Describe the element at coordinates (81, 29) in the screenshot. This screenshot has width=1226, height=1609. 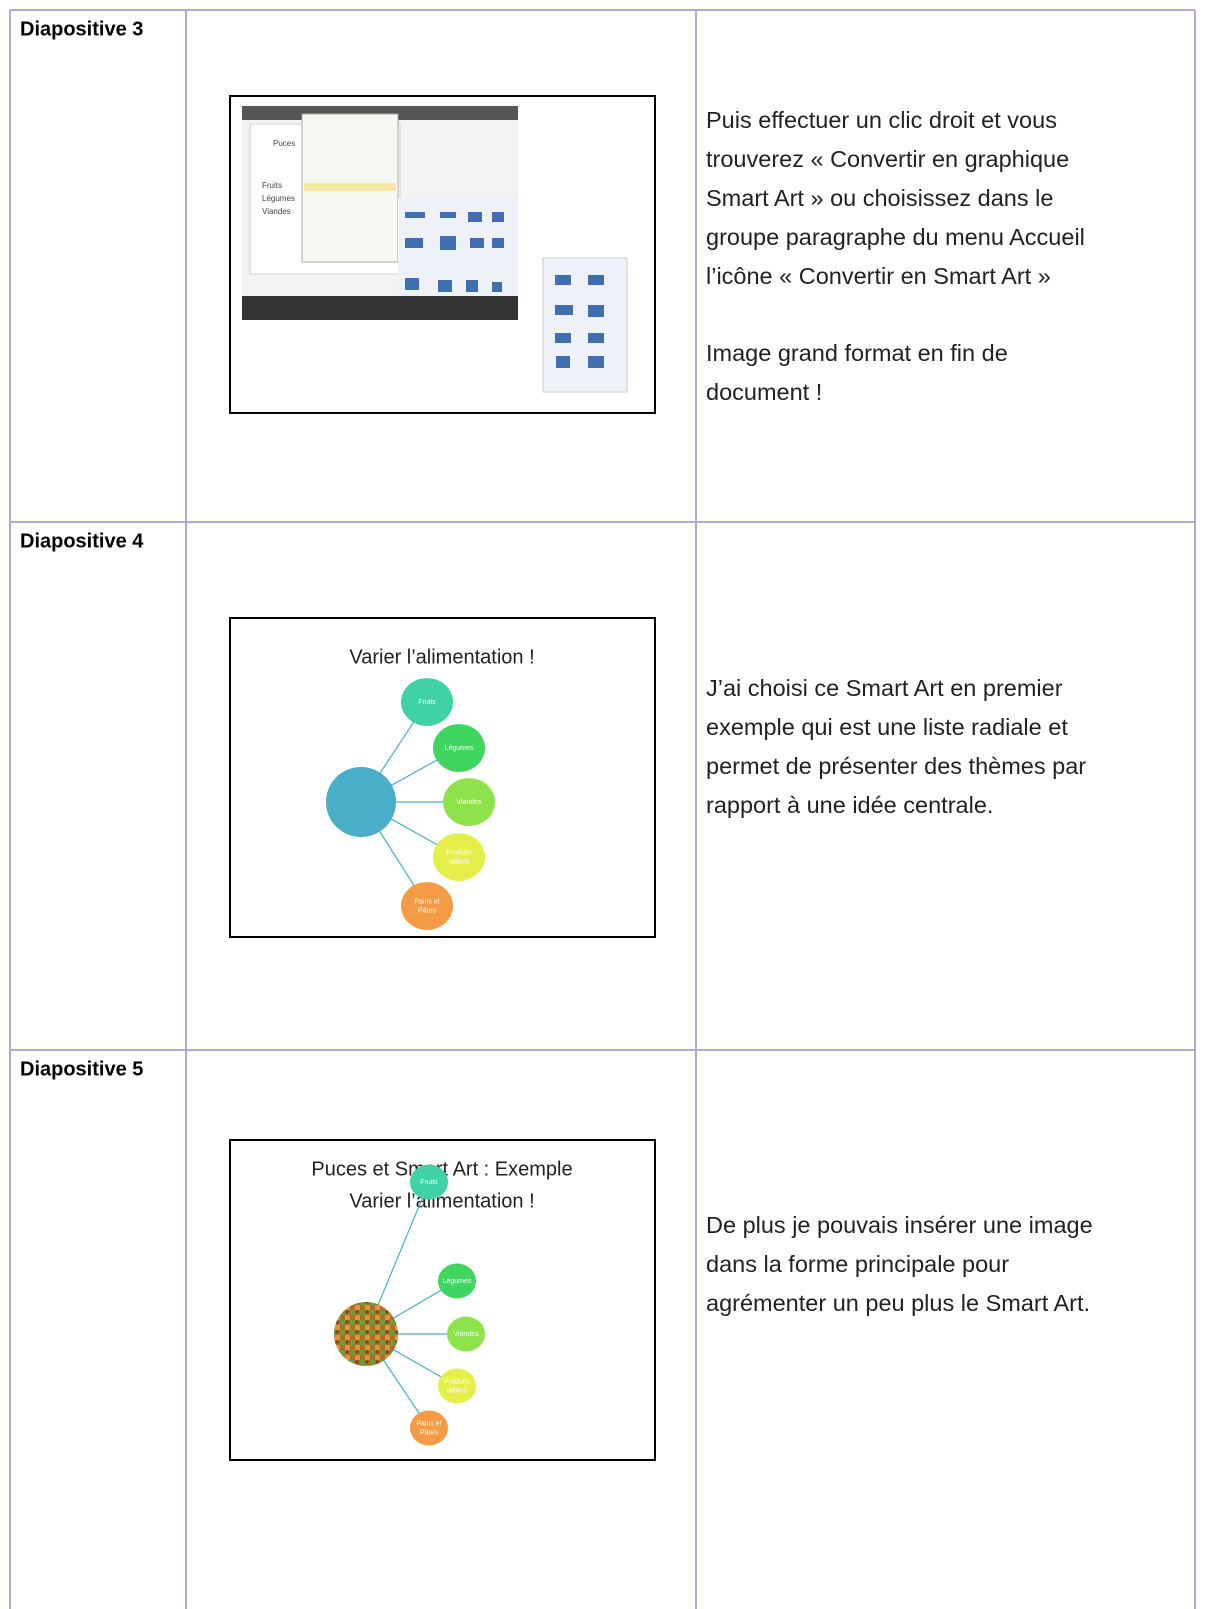
I see `slide-label: Diapositive 3` at that location.